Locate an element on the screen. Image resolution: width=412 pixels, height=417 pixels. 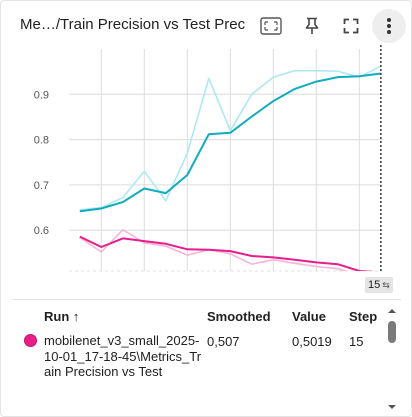
fullscreen-icon is located at coordinates (351, 26).